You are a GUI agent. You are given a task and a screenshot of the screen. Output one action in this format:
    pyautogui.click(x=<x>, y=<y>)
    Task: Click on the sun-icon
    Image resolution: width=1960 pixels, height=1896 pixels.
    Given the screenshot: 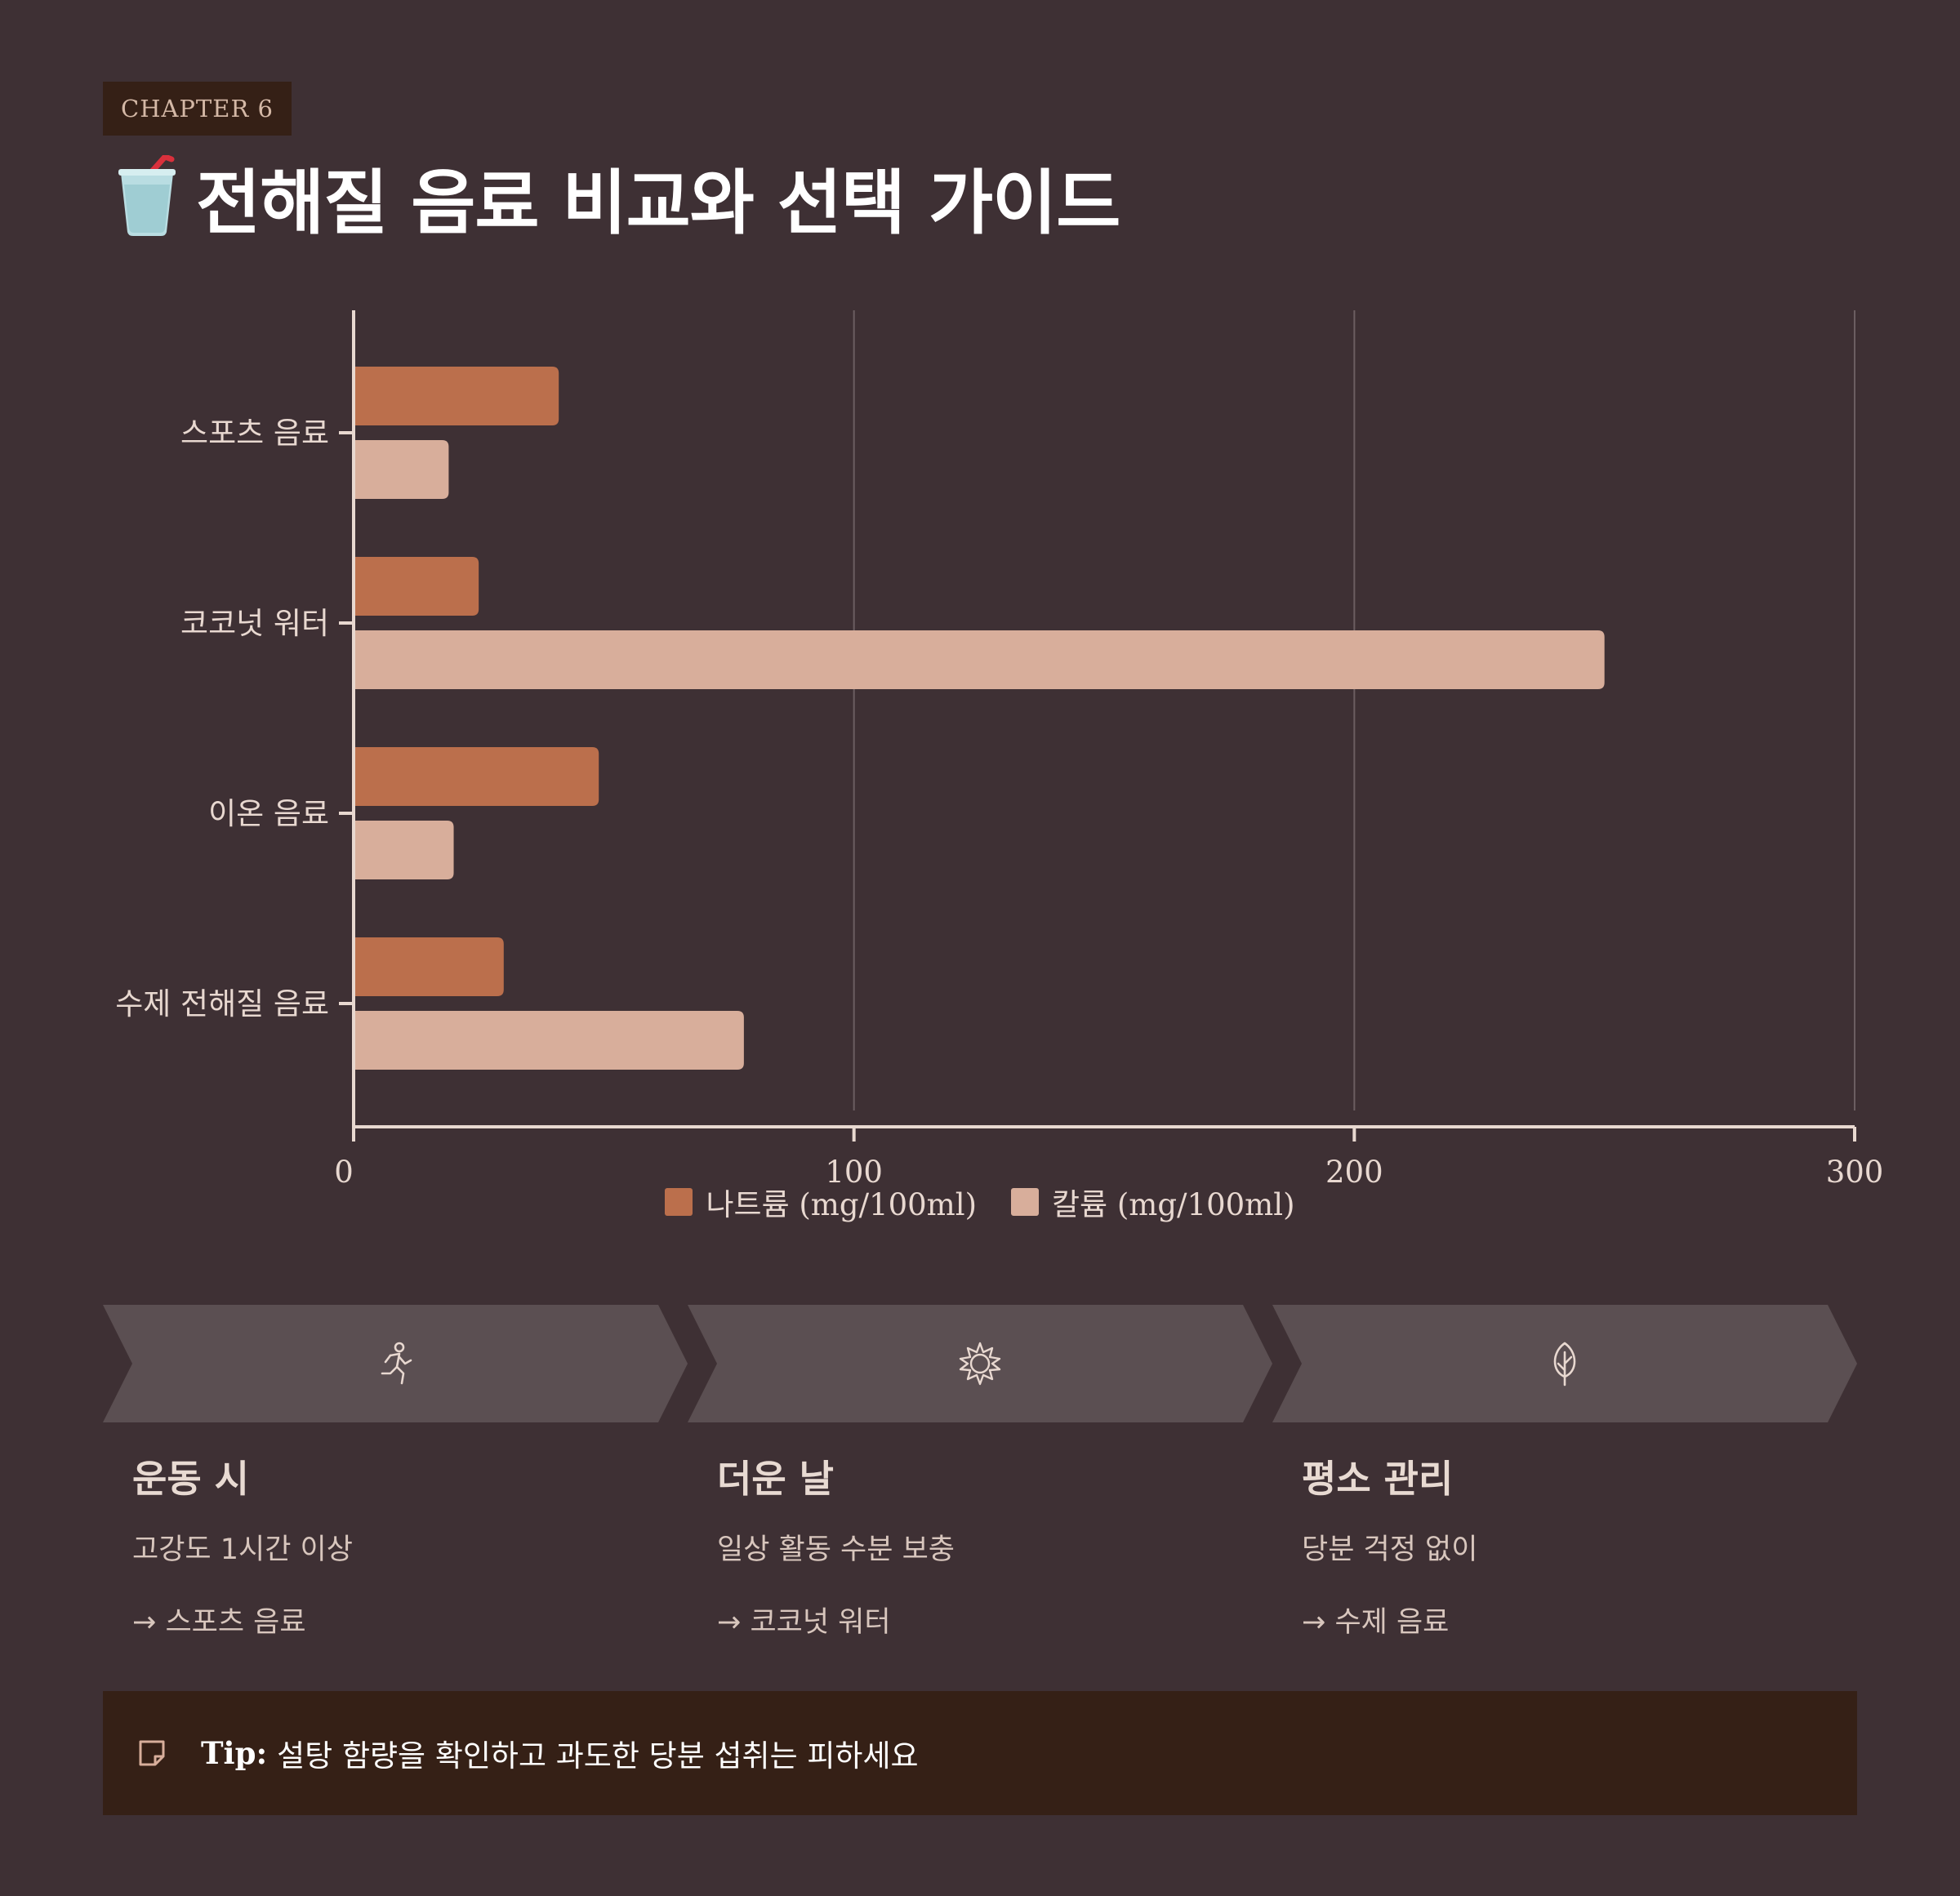 What is the action you would take?
    pyautogui.click(x=980, y=1364)
    